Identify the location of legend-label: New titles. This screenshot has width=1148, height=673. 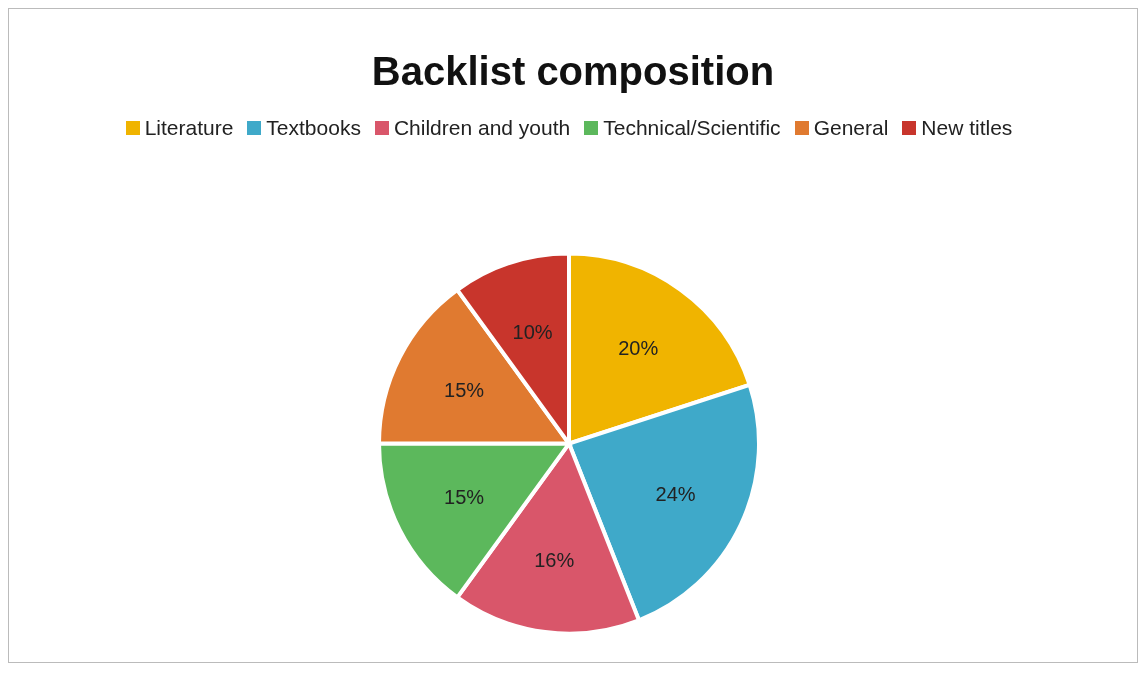
(967, 128).